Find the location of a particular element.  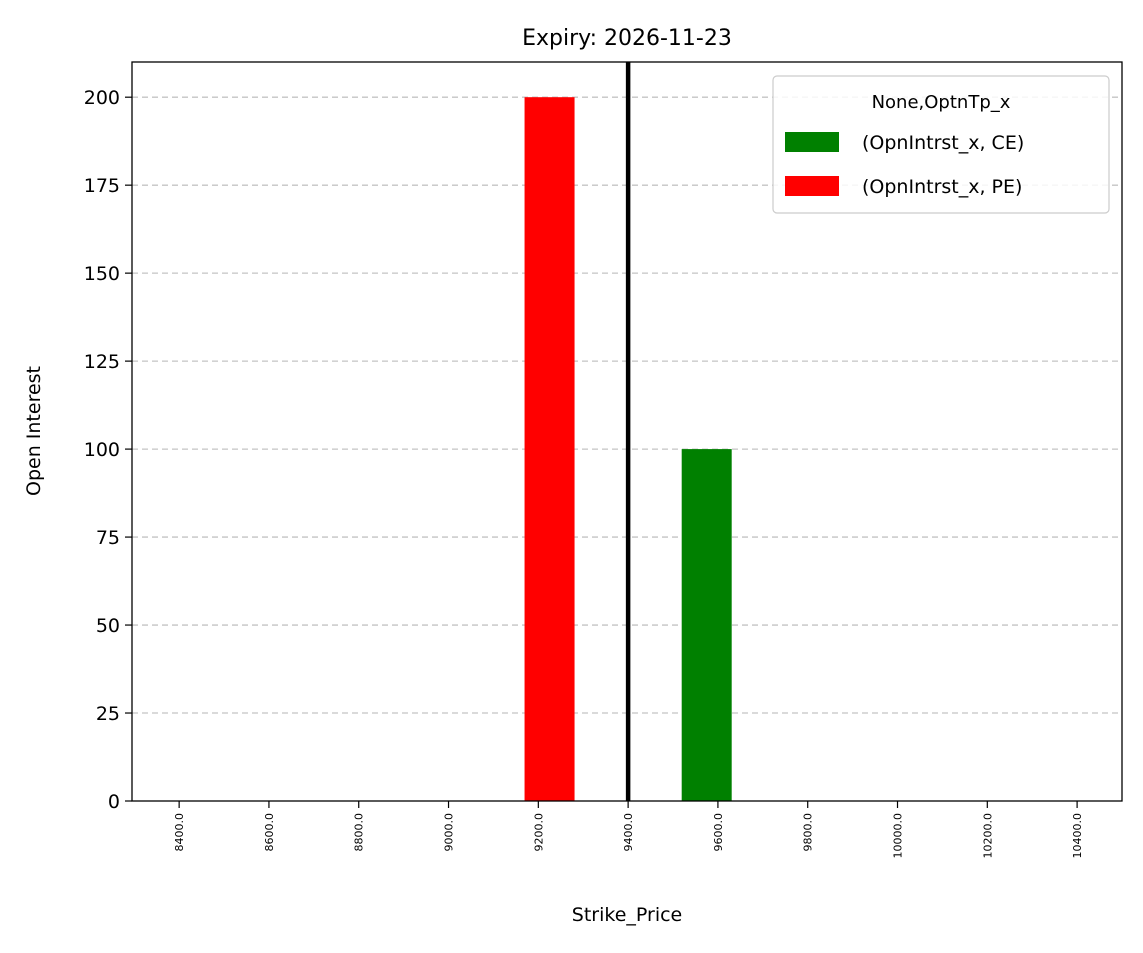

x-tick-label: 9200.0 is located at coordinates (538, 832).